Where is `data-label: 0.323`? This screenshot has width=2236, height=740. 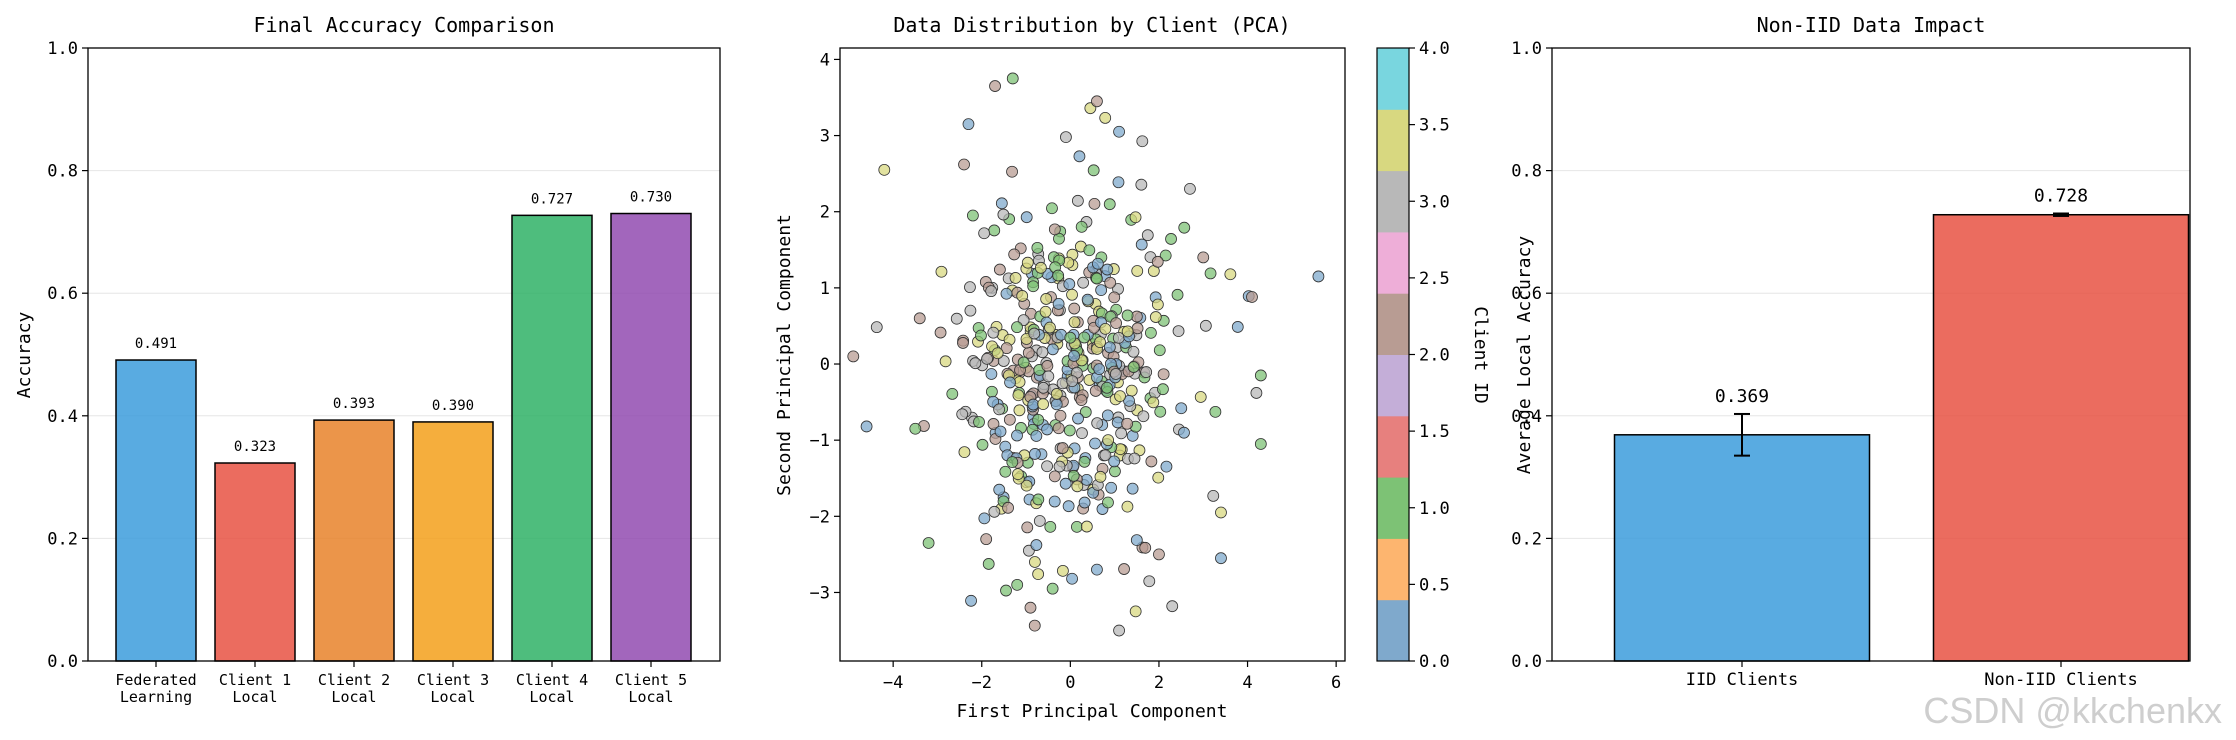 data-label: 0.323 is located at coordinates (255, 447).